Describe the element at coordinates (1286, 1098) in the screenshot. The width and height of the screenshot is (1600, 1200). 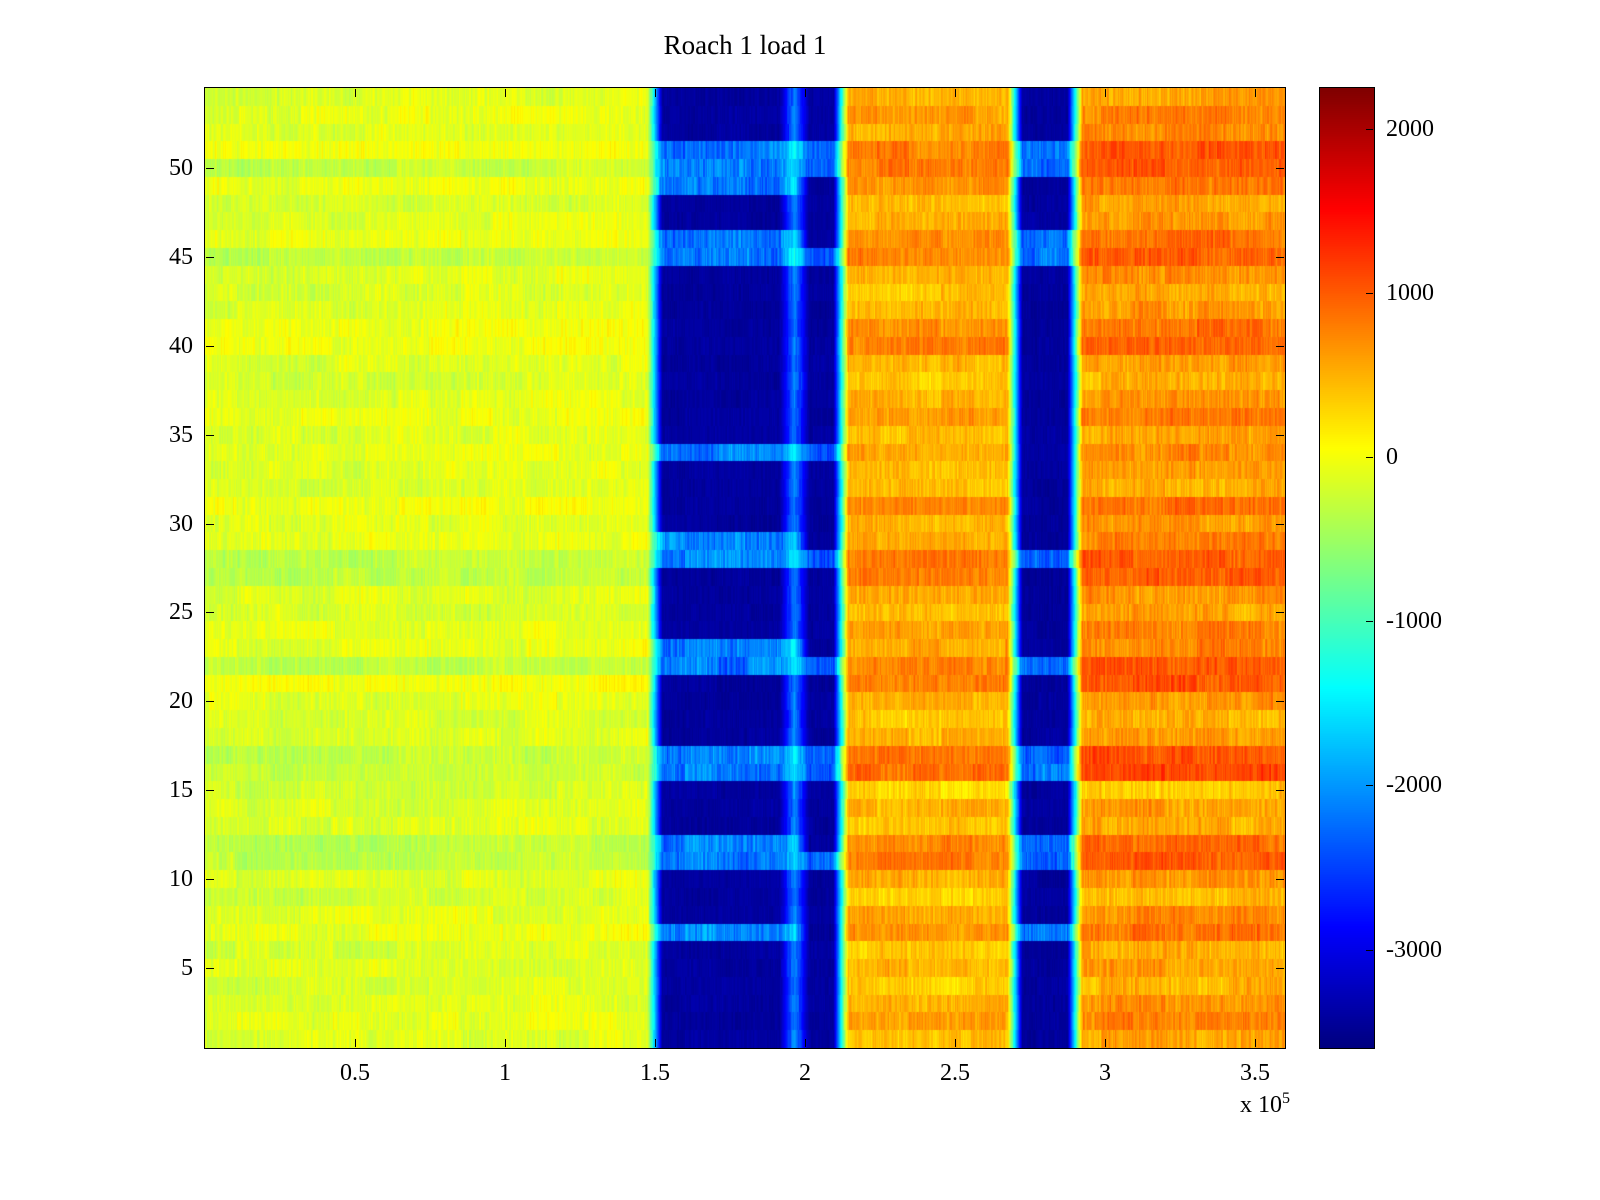
I see `x-axis-multiplier-exponent: 5` at that location.